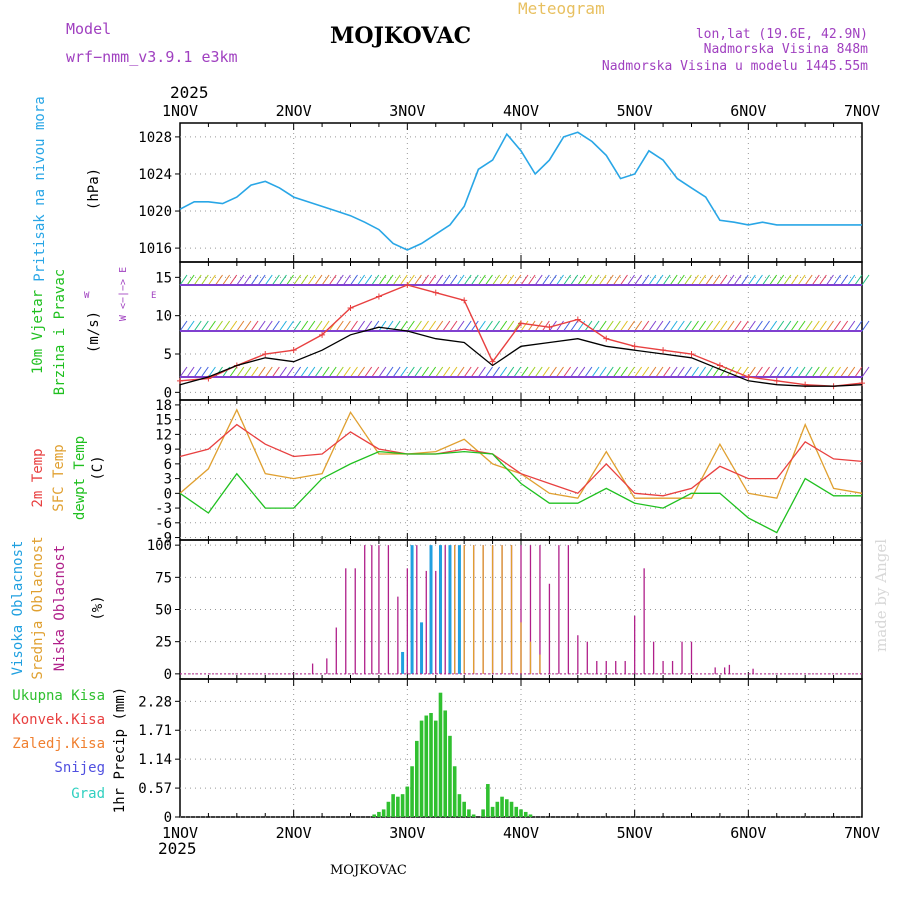  I want to click on precip-legend-hail: Grad, so click(88, 794).